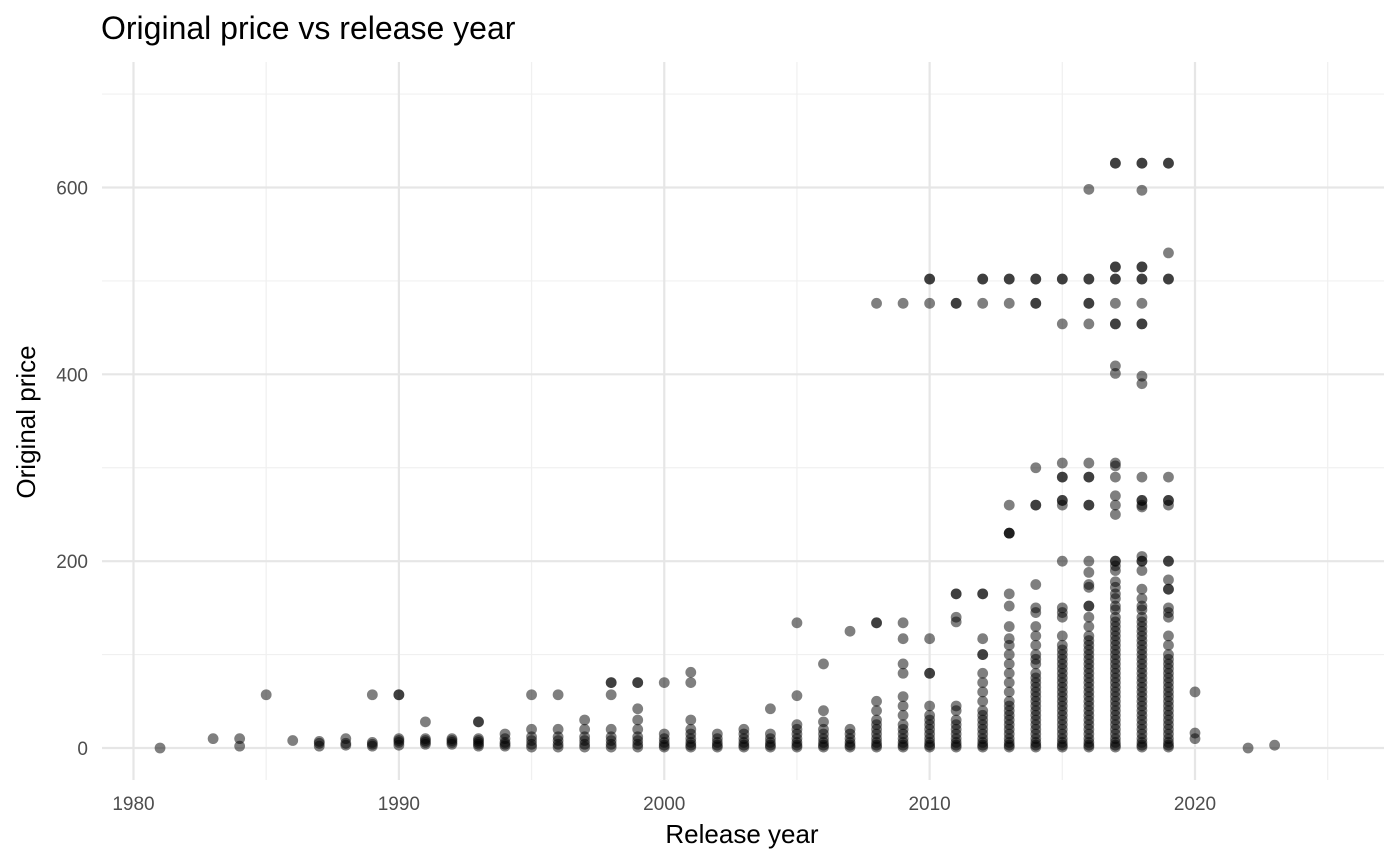 This screenshot has height=865, width=1400. I want to click on y-axis-ticks: 0 200 400 600, so click(72, 470).